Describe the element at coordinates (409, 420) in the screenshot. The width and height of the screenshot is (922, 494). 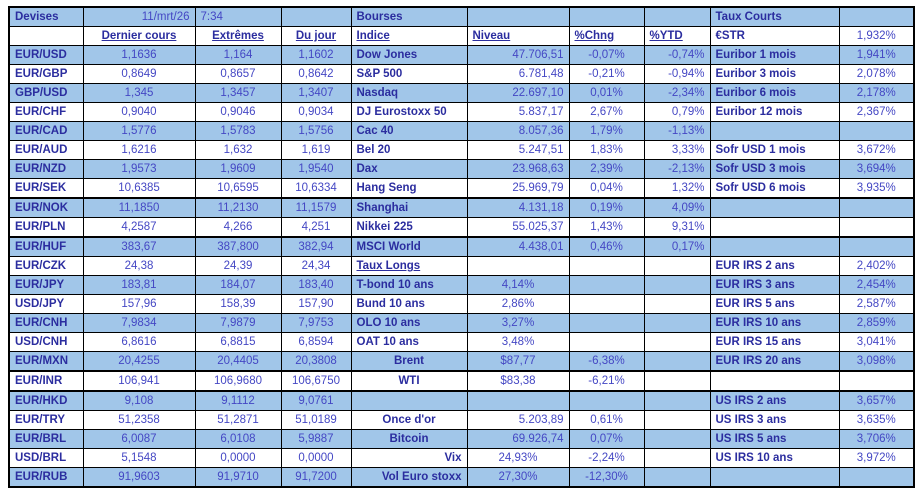
I see `index-name: Once d'or` at that location.